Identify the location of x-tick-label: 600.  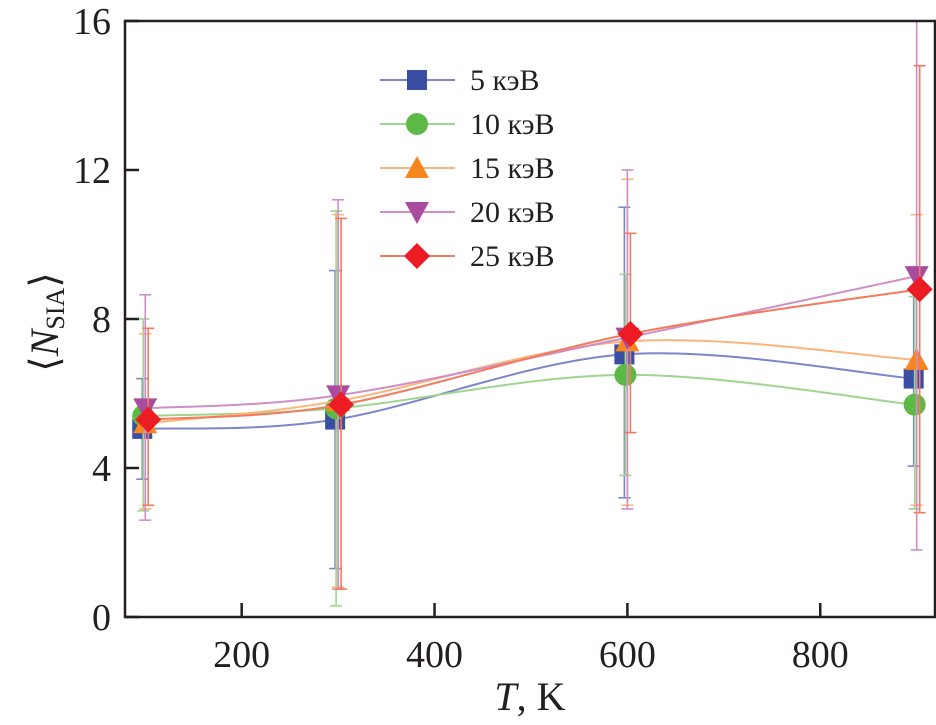
(627, 655).